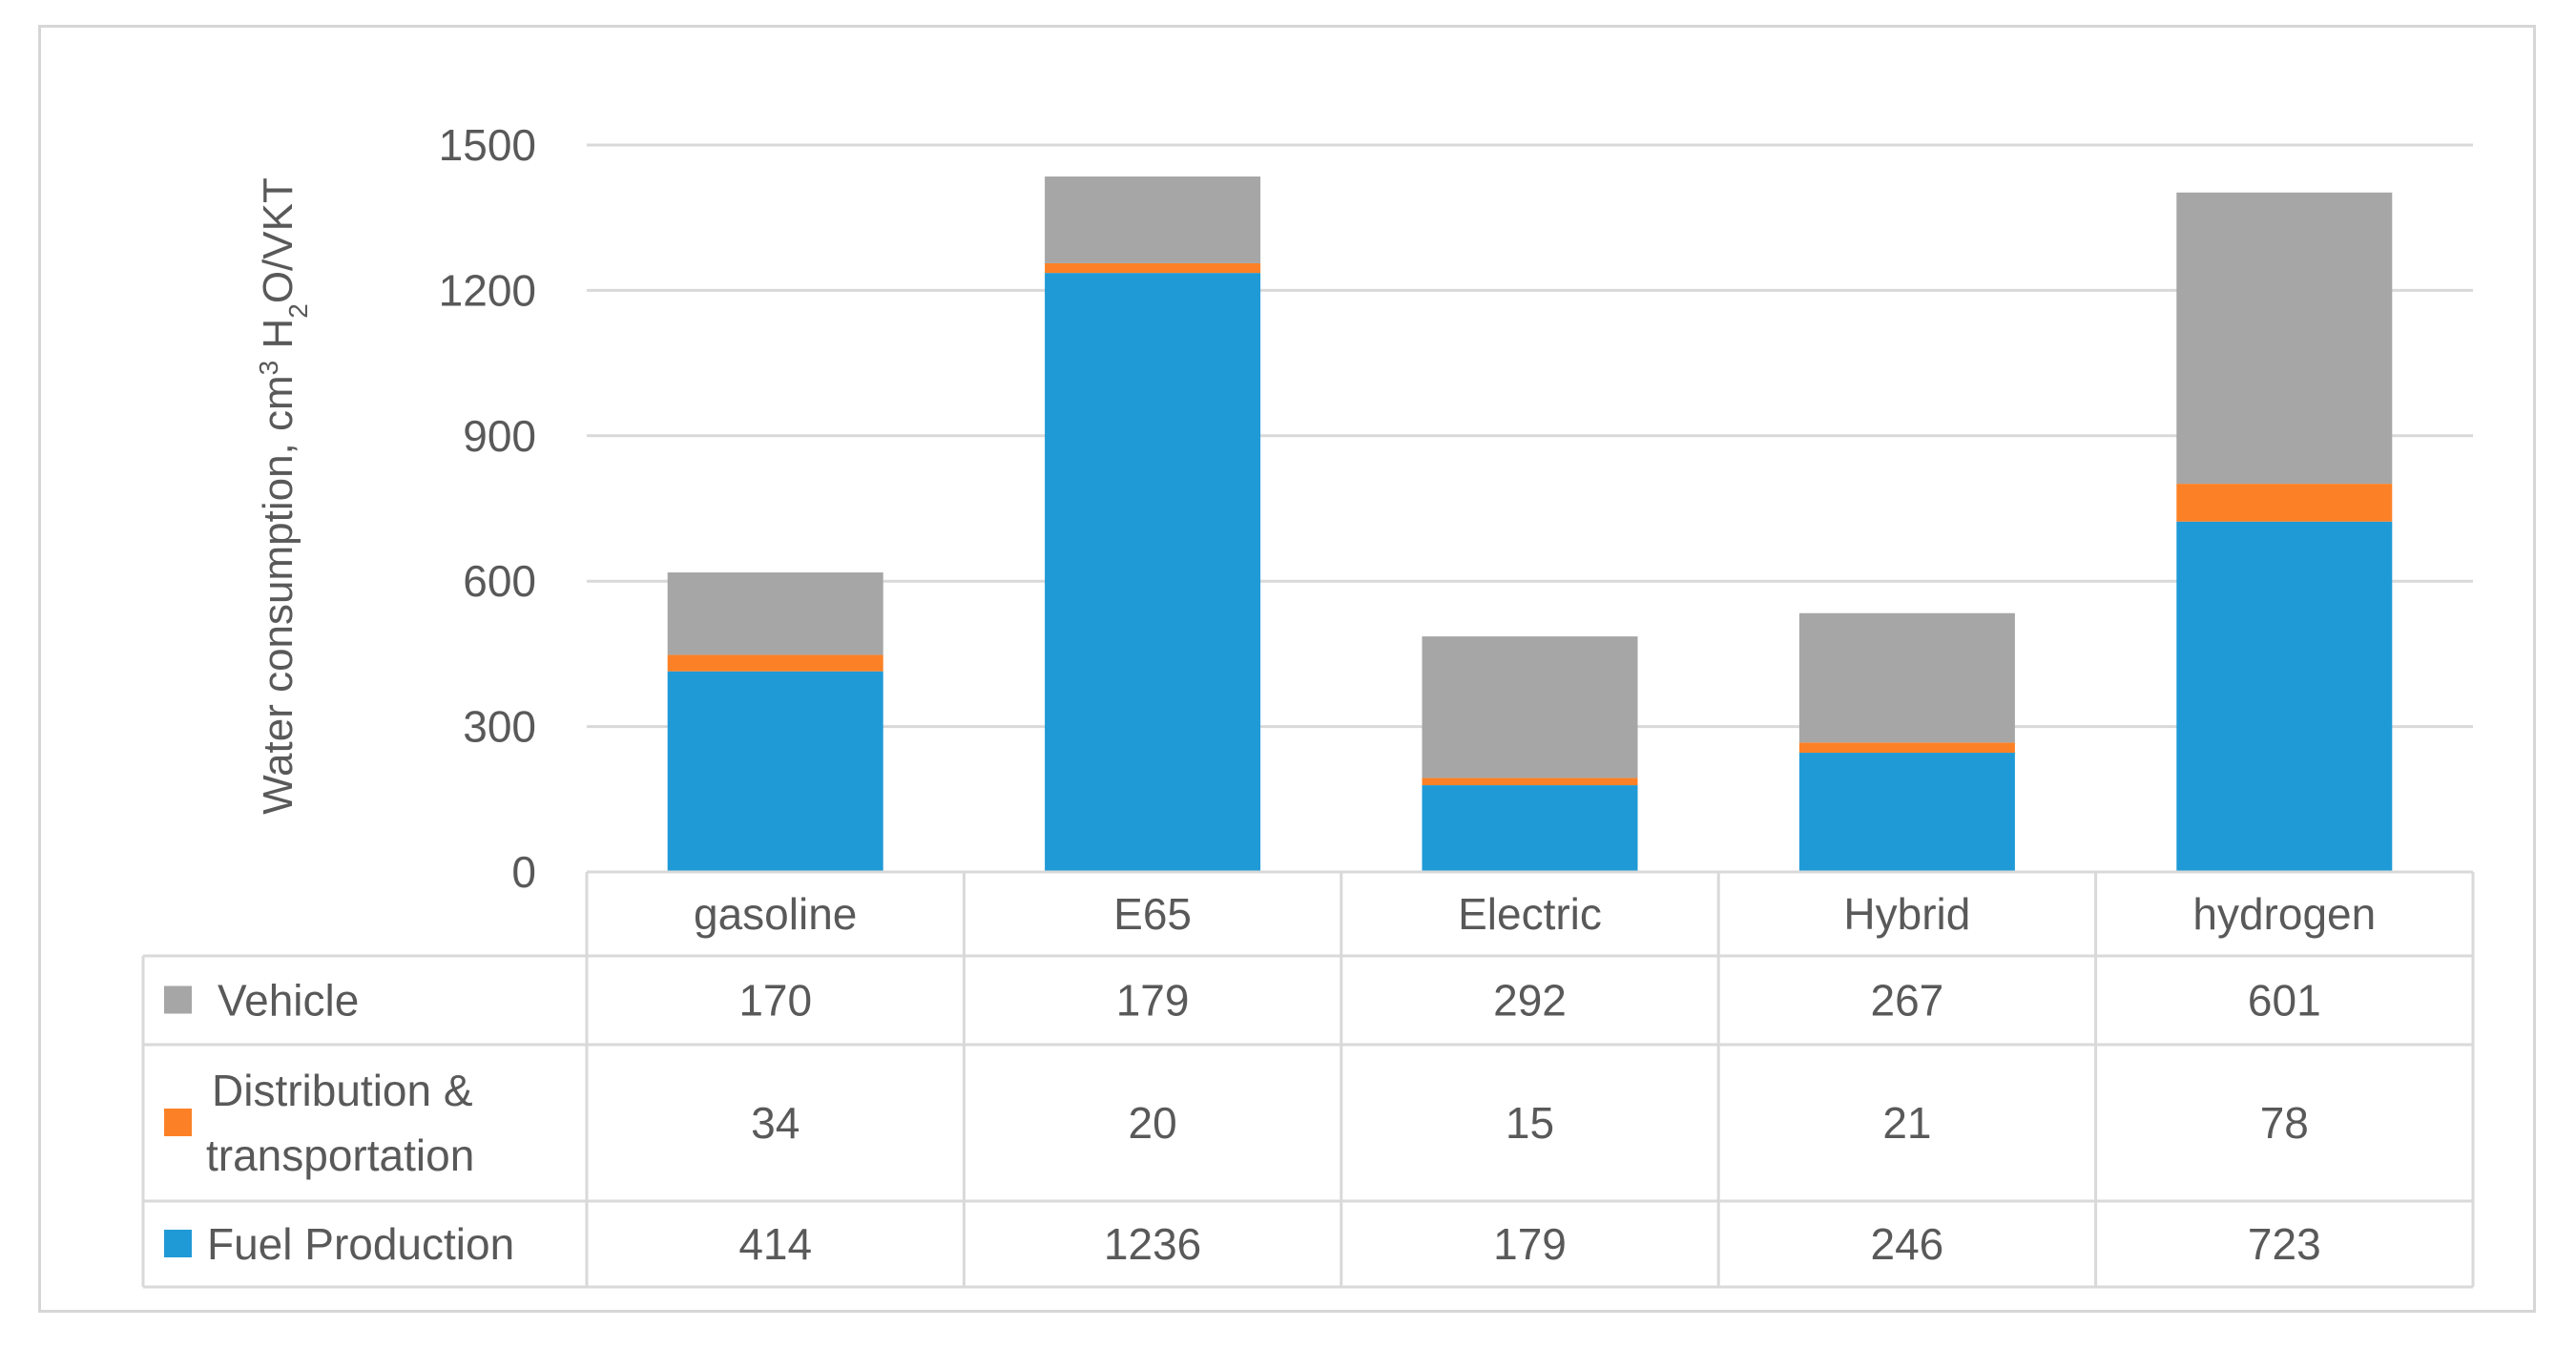  I want to click on y-axis-label-part: O/VKT, so click(278, 240).